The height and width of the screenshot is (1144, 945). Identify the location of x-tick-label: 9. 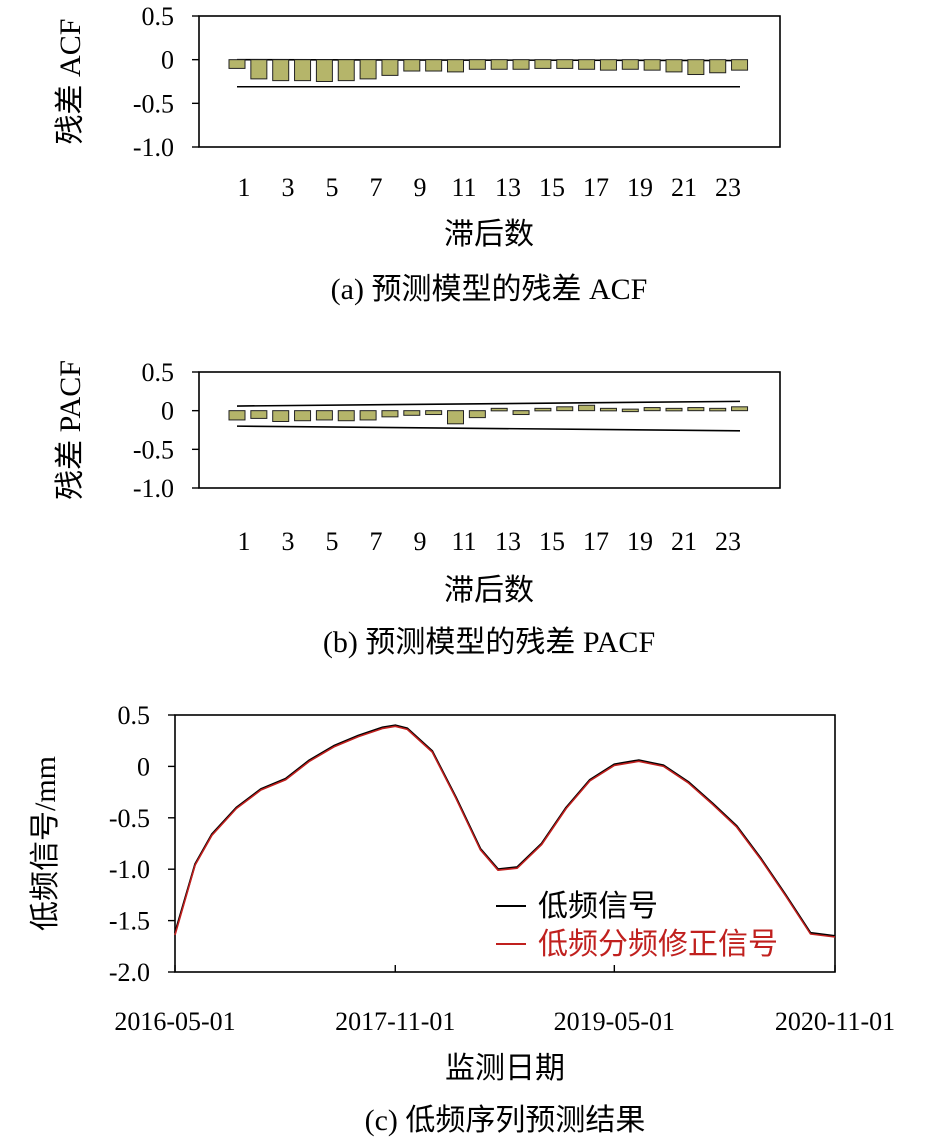
(420, 541).